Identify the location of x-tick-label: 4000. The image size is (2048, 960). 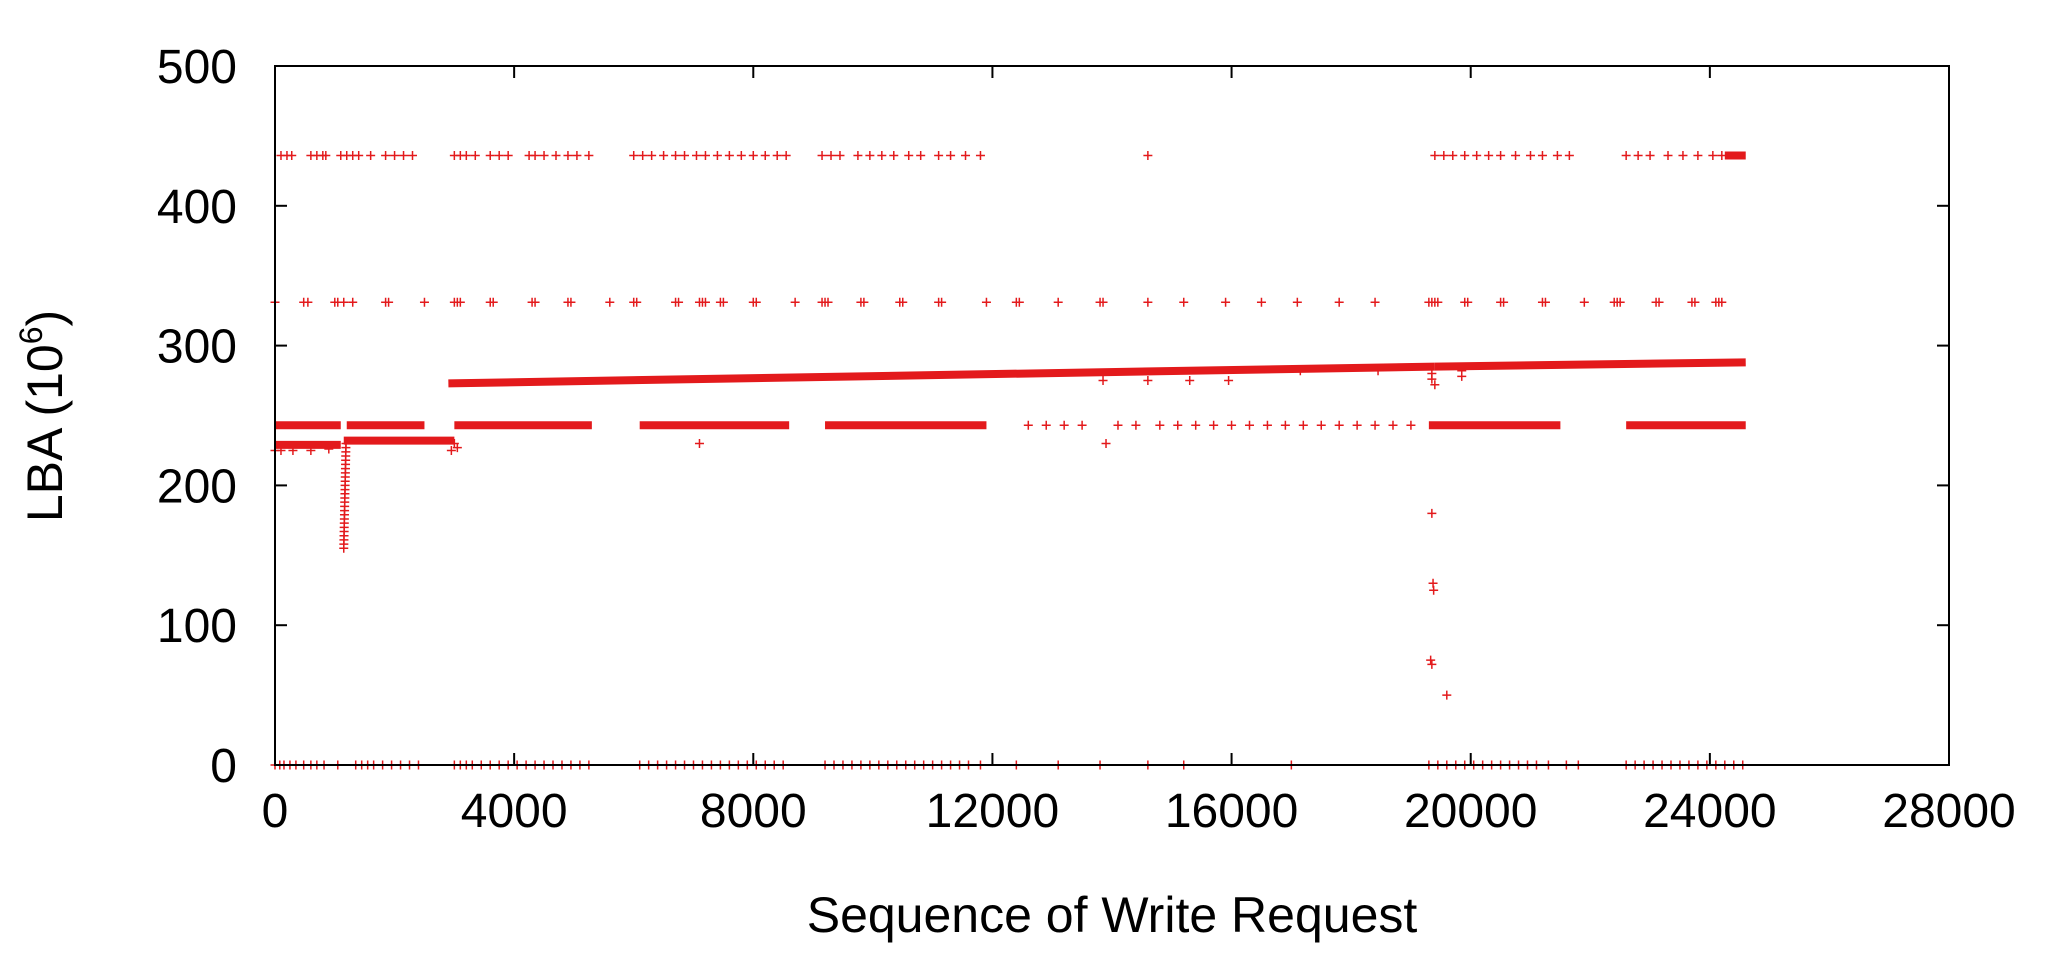
(514, 811).